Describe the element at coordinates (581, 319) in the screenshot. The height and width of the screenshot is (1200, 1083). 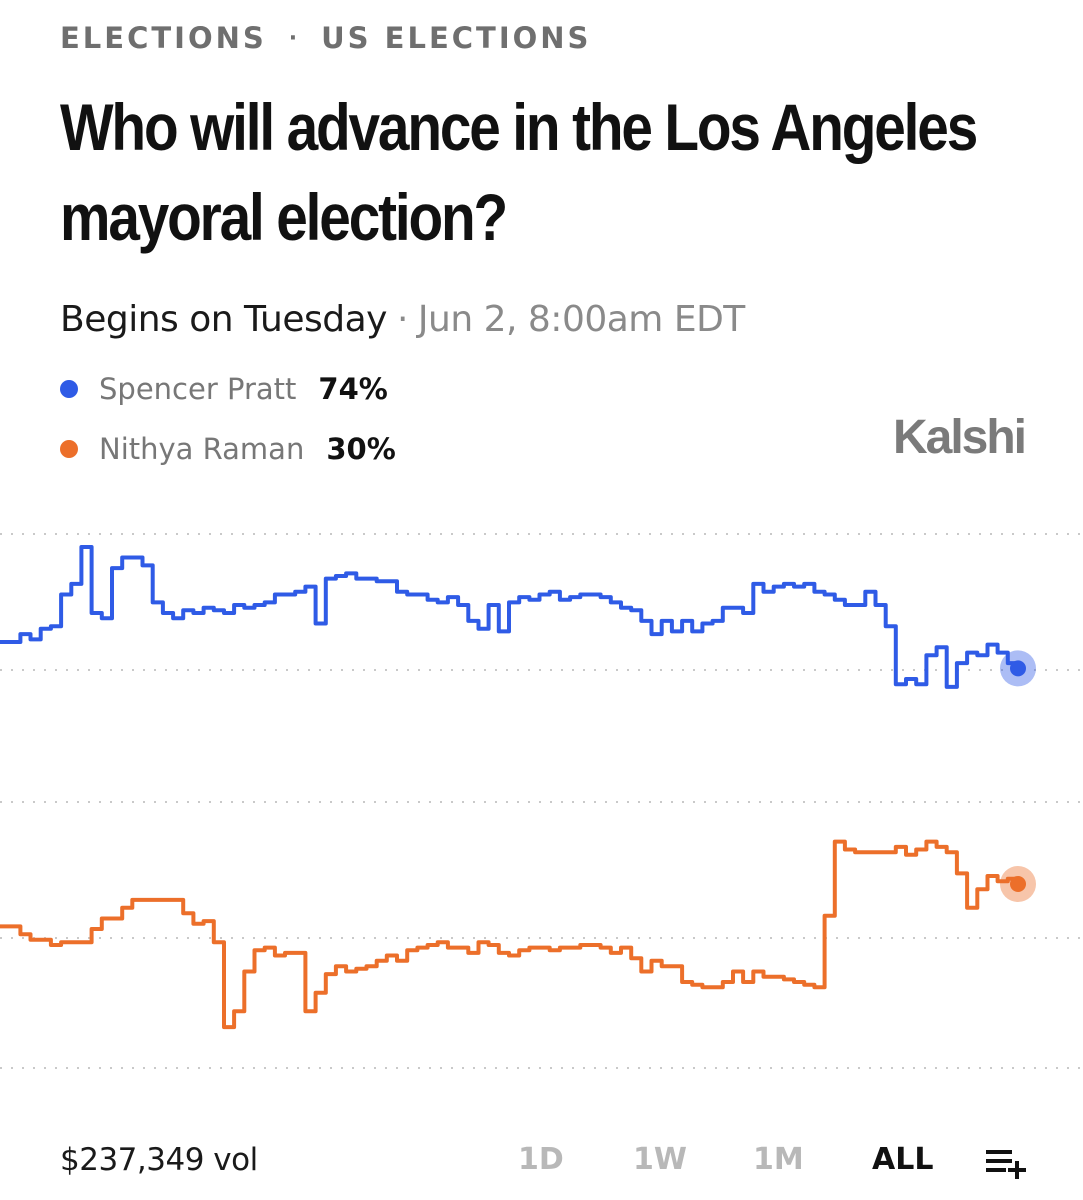
I see `schedule-date: Jun 2, 8:00am EDT` at that location.